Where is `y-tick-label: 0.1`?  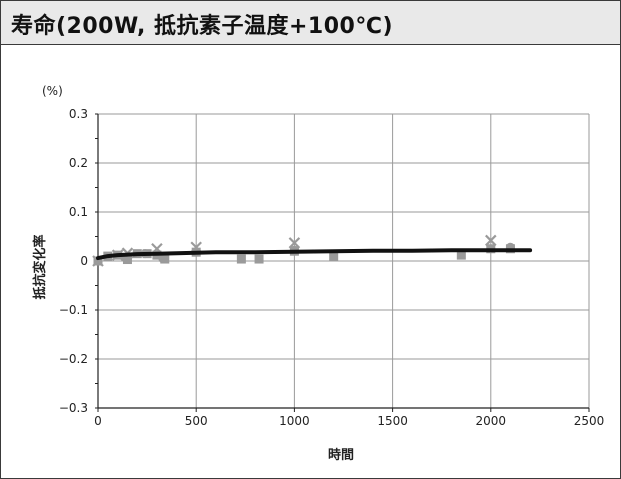 y-tick-label: 0.1 is located at coordinates (78, 212).